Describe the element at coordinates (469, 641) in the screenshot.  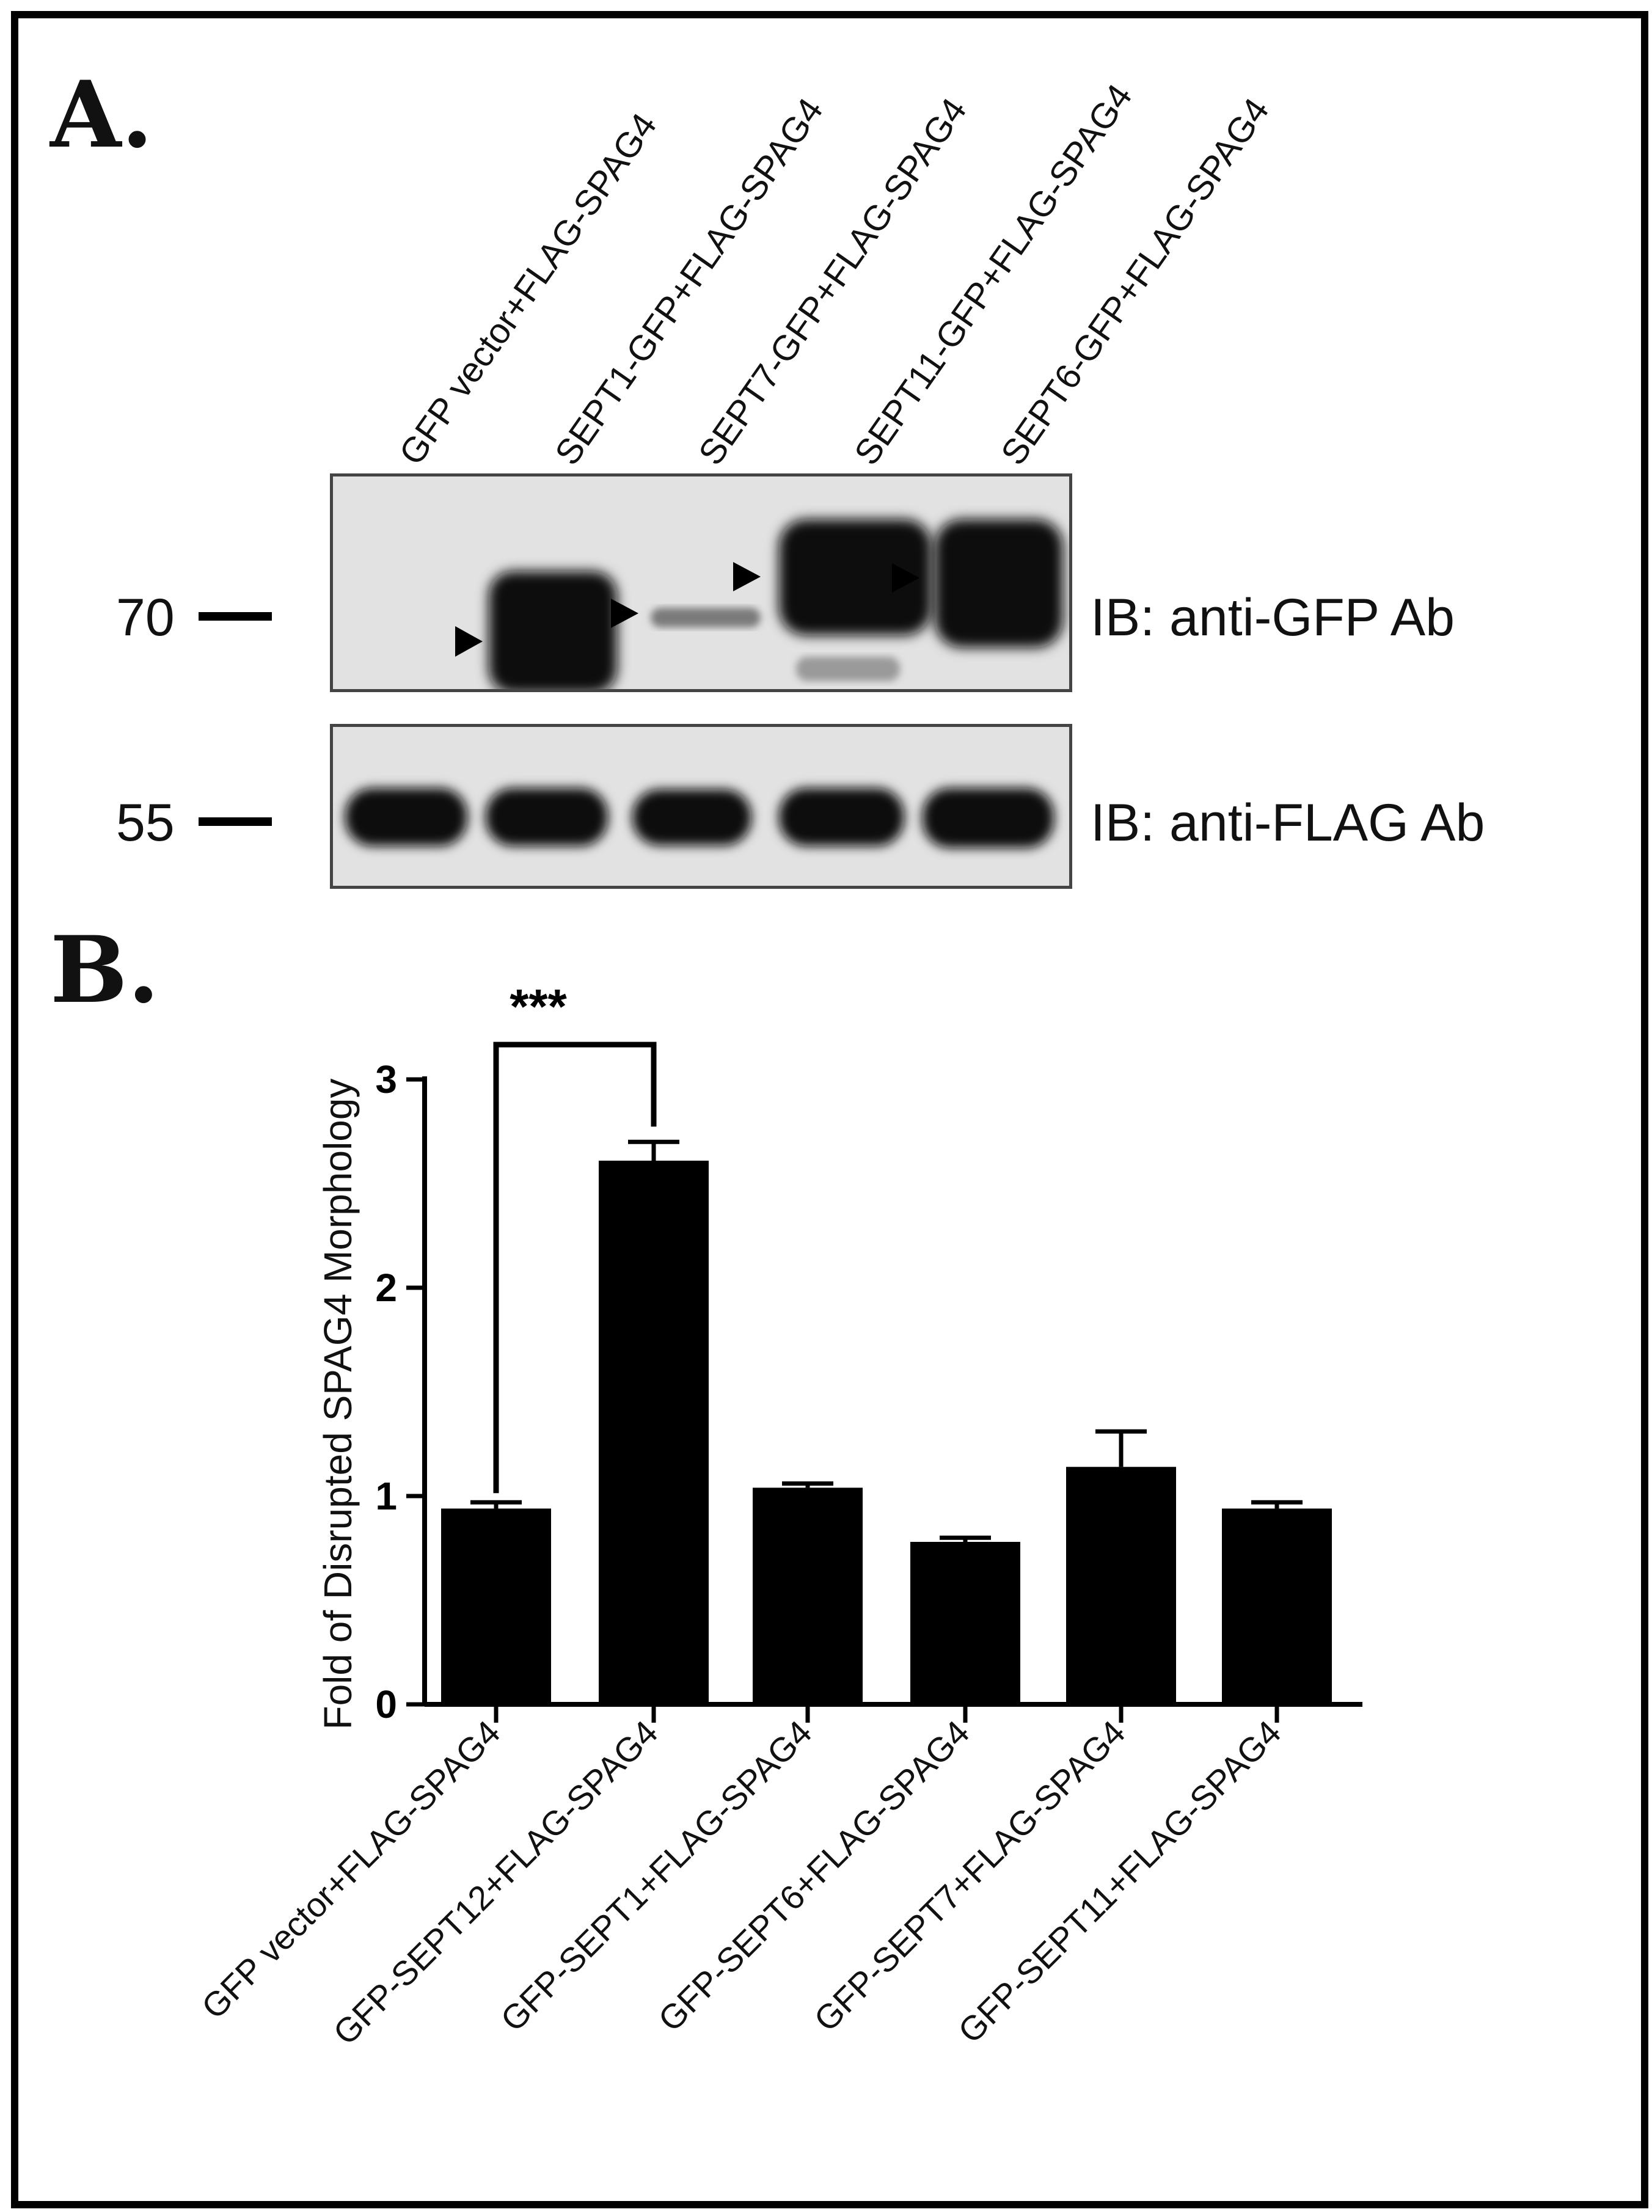
I see `arrowhead-sept1-icon` at that location.